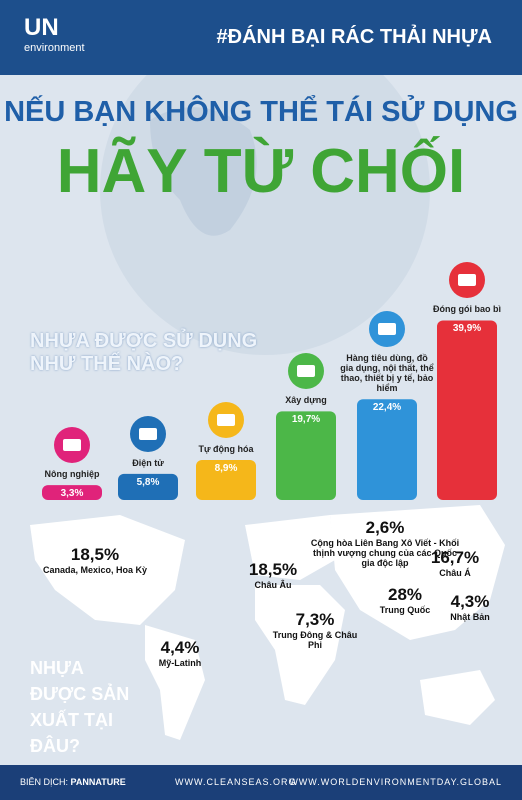 The width and height of the screenshot is (522, 800). Describe the element at coordinates (405, 610) in the screenshot. I see `region-label: Trung Quốc` at that location.